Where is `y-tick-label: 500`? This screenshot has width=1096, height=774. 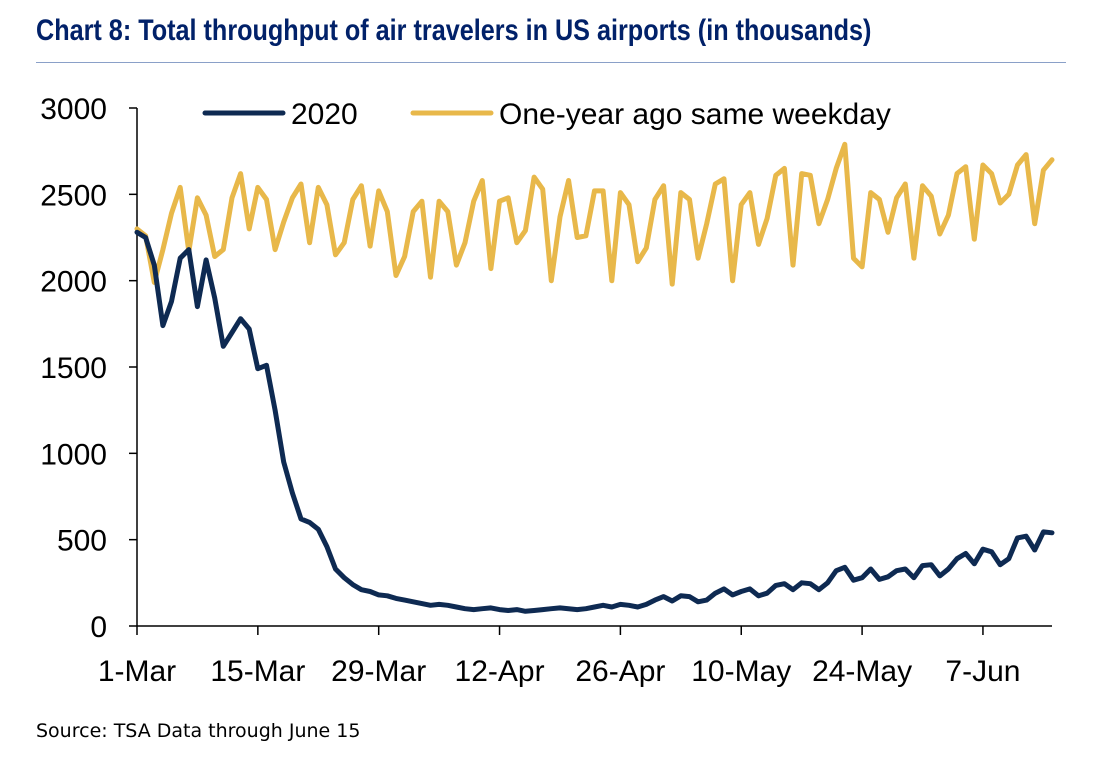
y-tick-label: 500 is located at coordinates (82, 541).